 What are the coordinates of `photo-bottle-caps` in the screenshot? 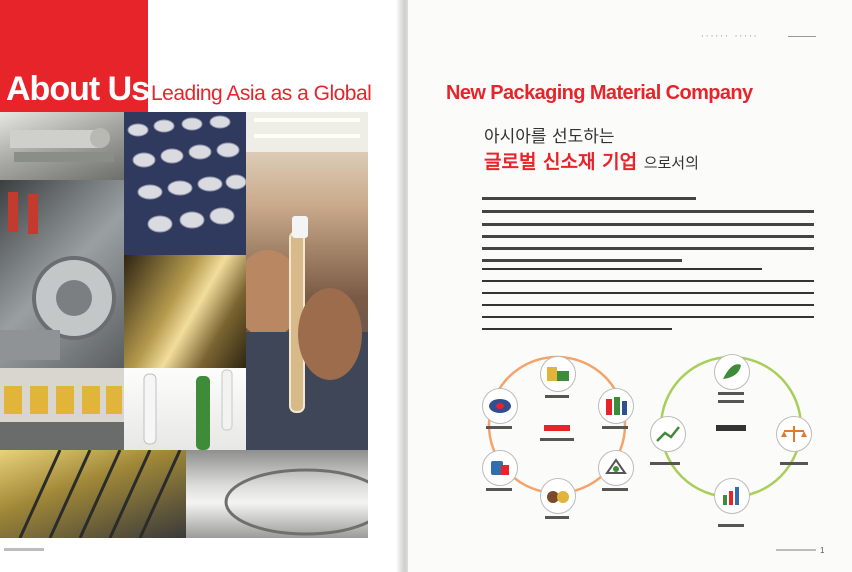 It's located at (185, 183).